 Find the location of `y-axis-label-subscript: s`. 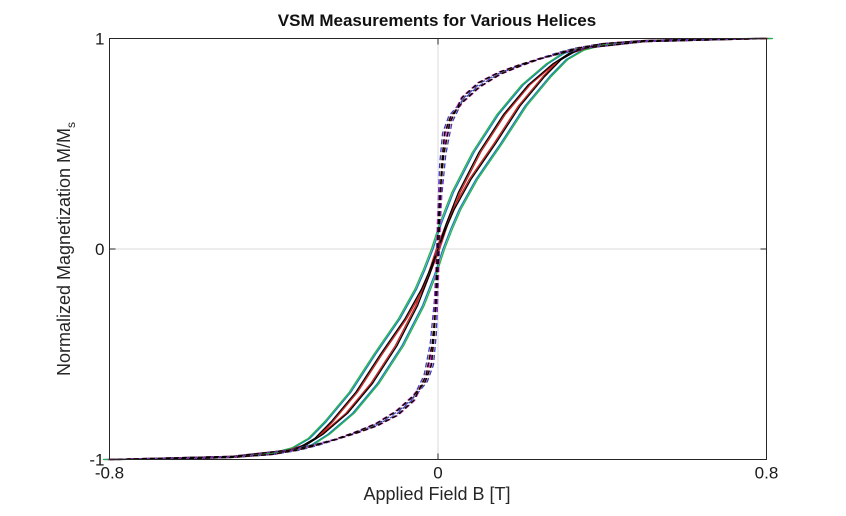

y-axis-label-subscript: s is located at coordinates (71, 125).